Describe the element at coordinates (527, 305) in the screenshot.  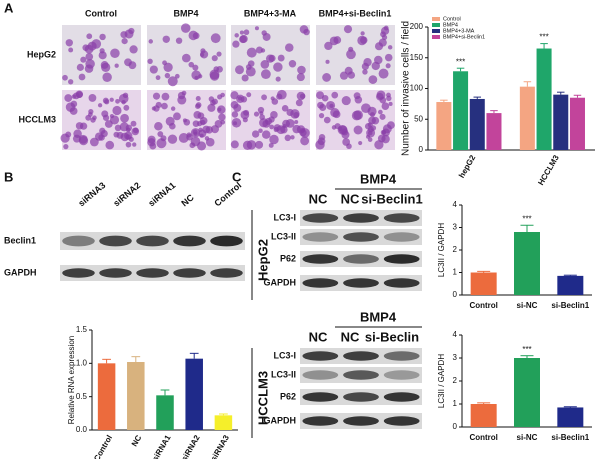
I see `x-tick-label: si-NC` at that location.